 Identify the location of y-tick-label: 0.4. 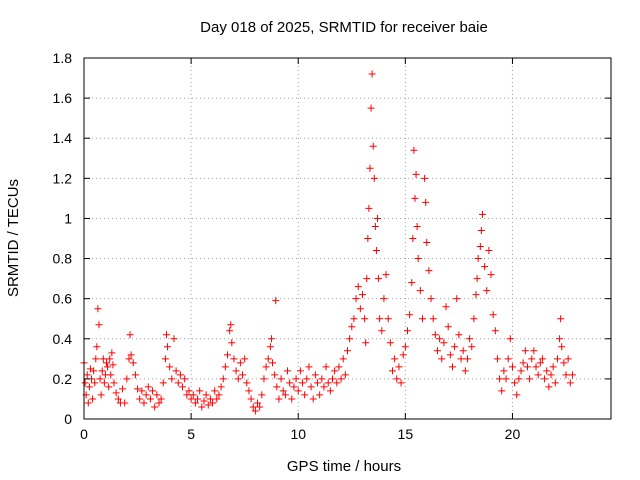
(63, 339).